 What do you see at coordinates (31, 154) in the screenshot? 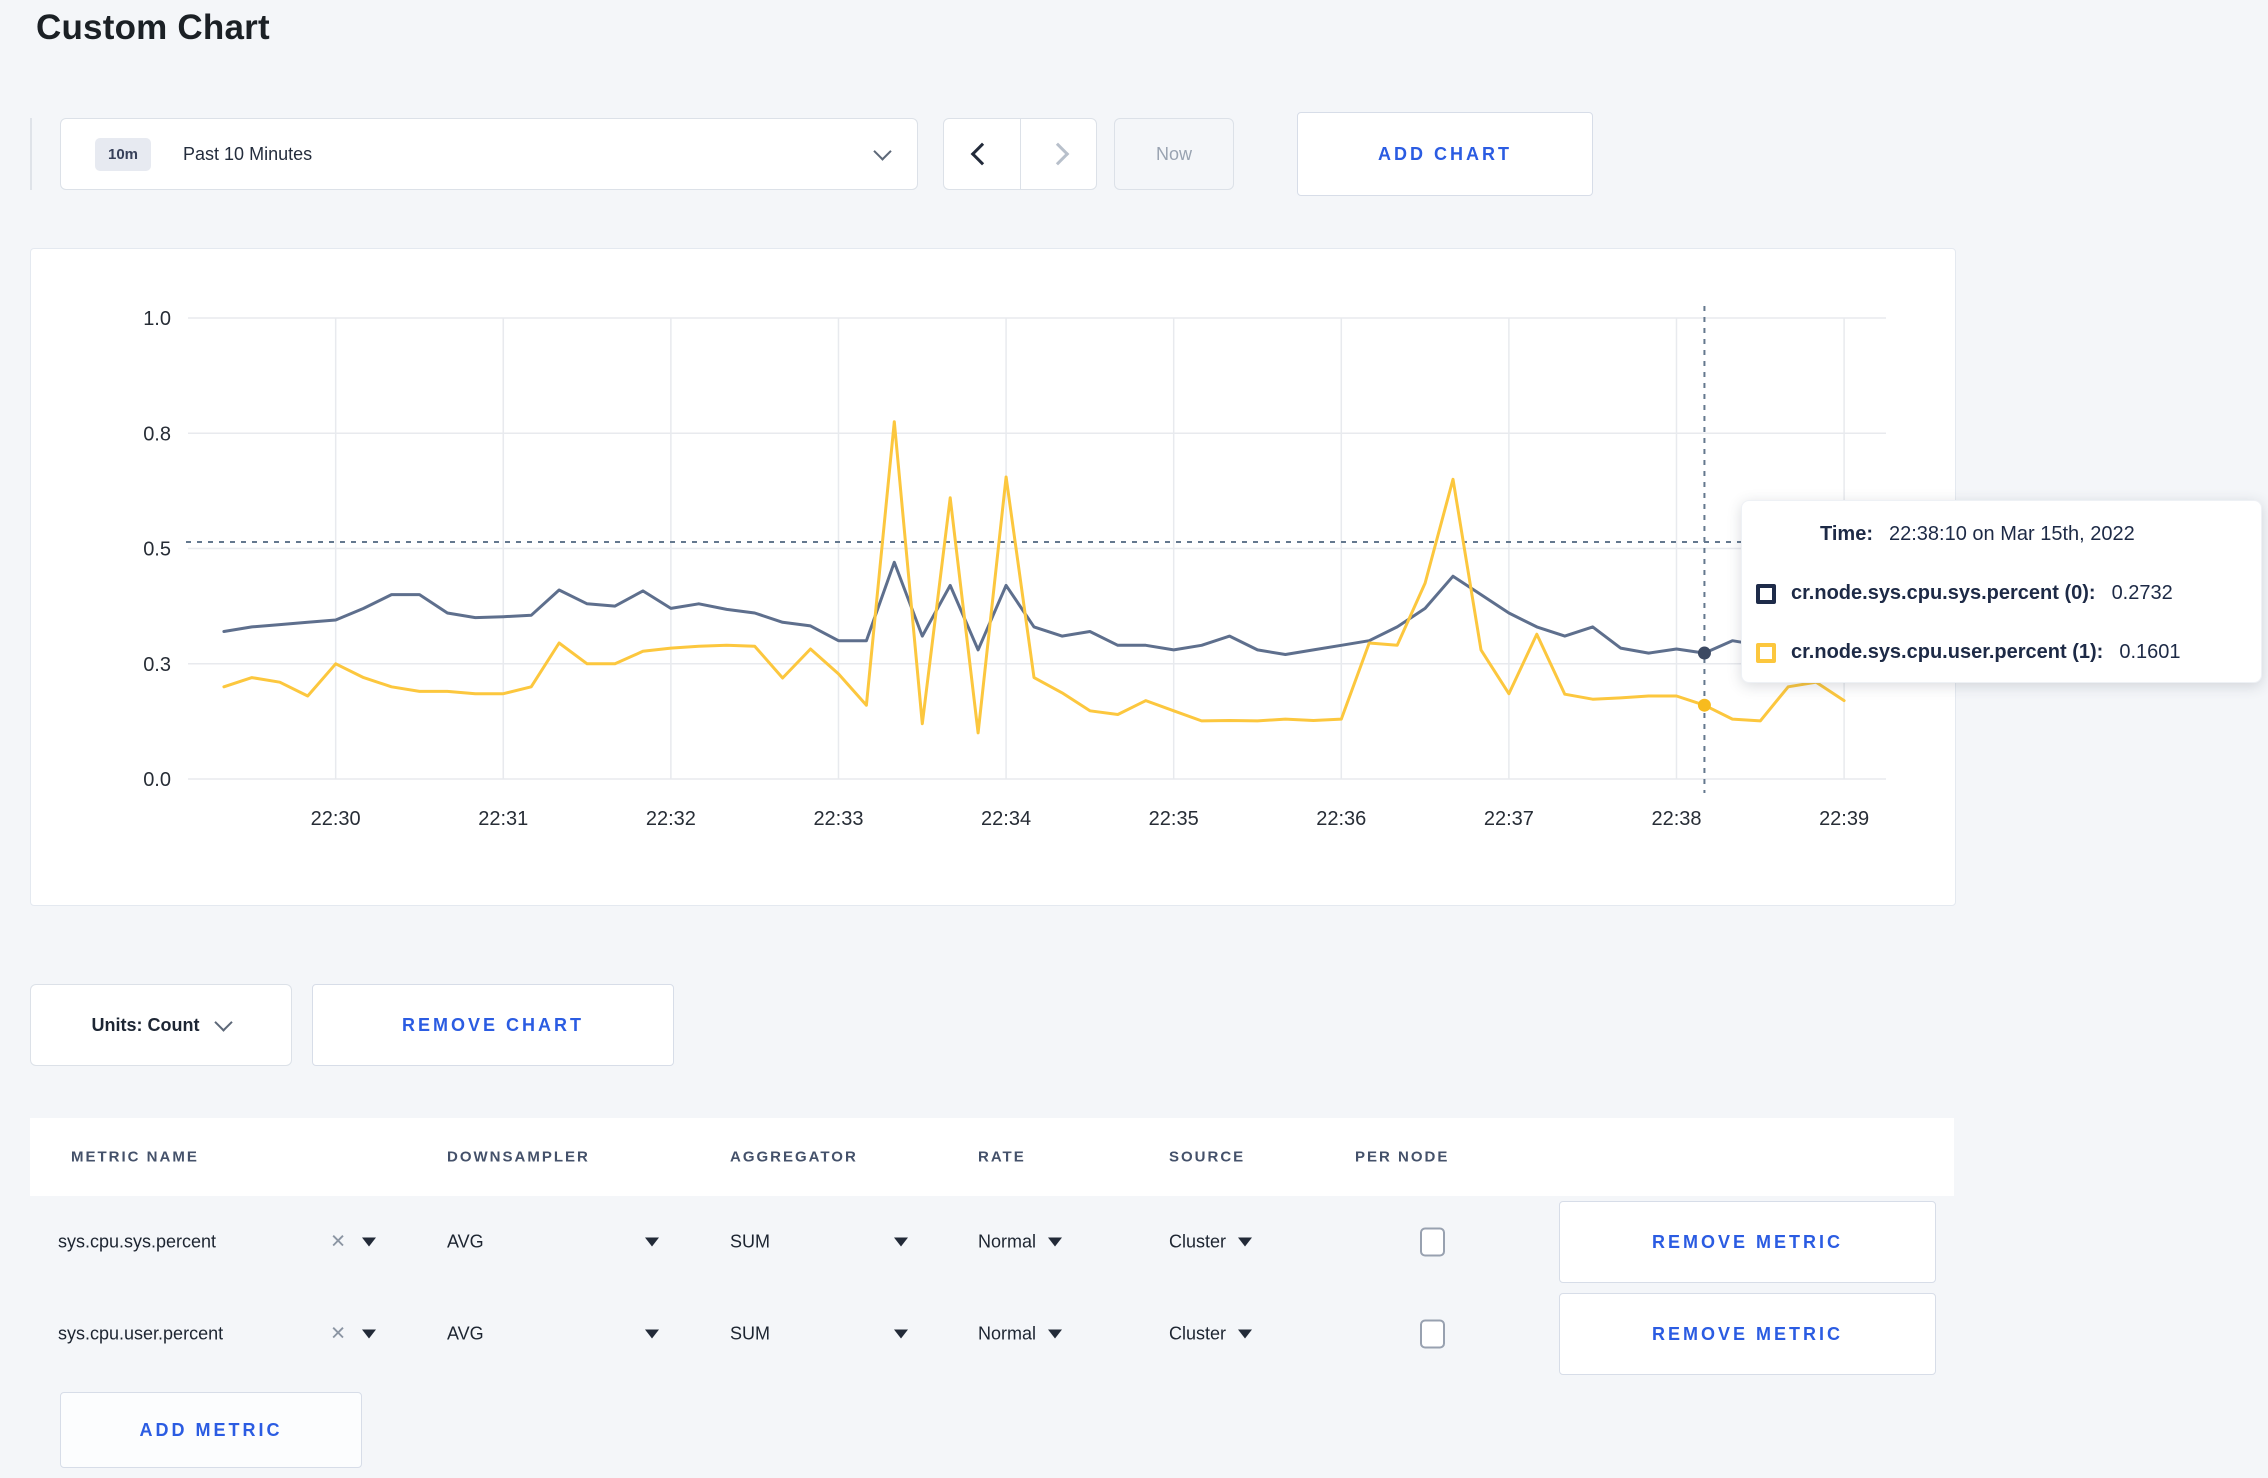
I see `toolbar-divider` at bounding box center [31, 154].